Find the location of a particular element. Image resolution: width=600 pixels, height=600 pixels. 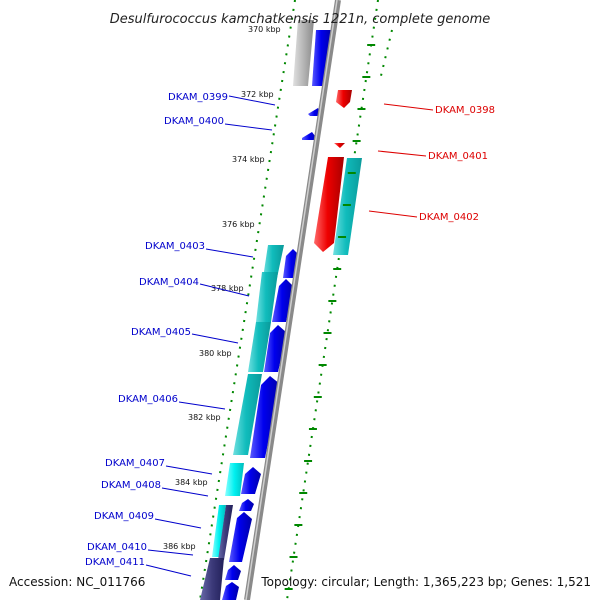

gene-label-forward: DKAM_0405 is located at coordinates (161, 332).